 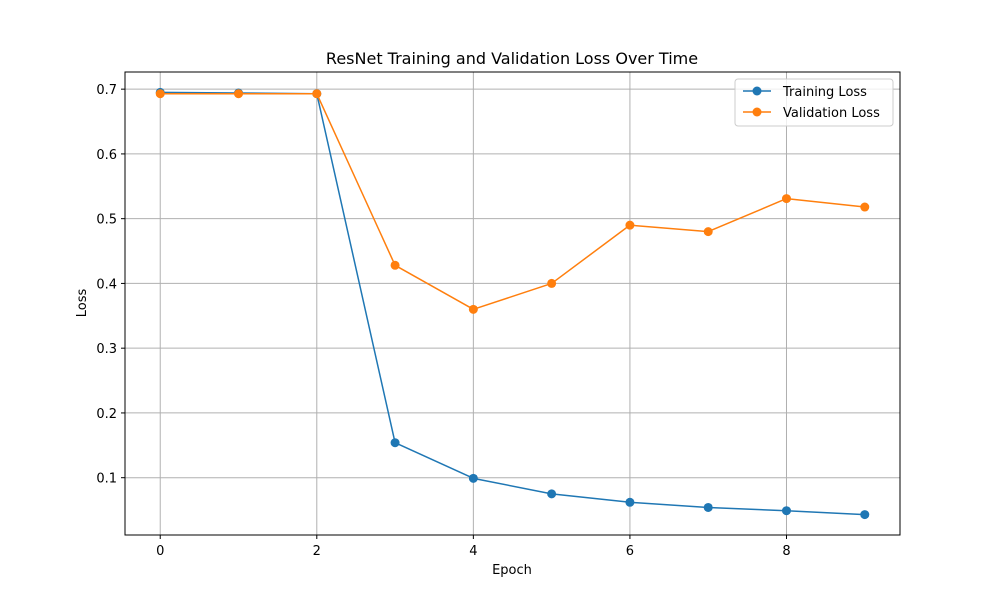 I want to click on x-axis-ticks: 0 2 4 6 8, so click(x=473, y=547).